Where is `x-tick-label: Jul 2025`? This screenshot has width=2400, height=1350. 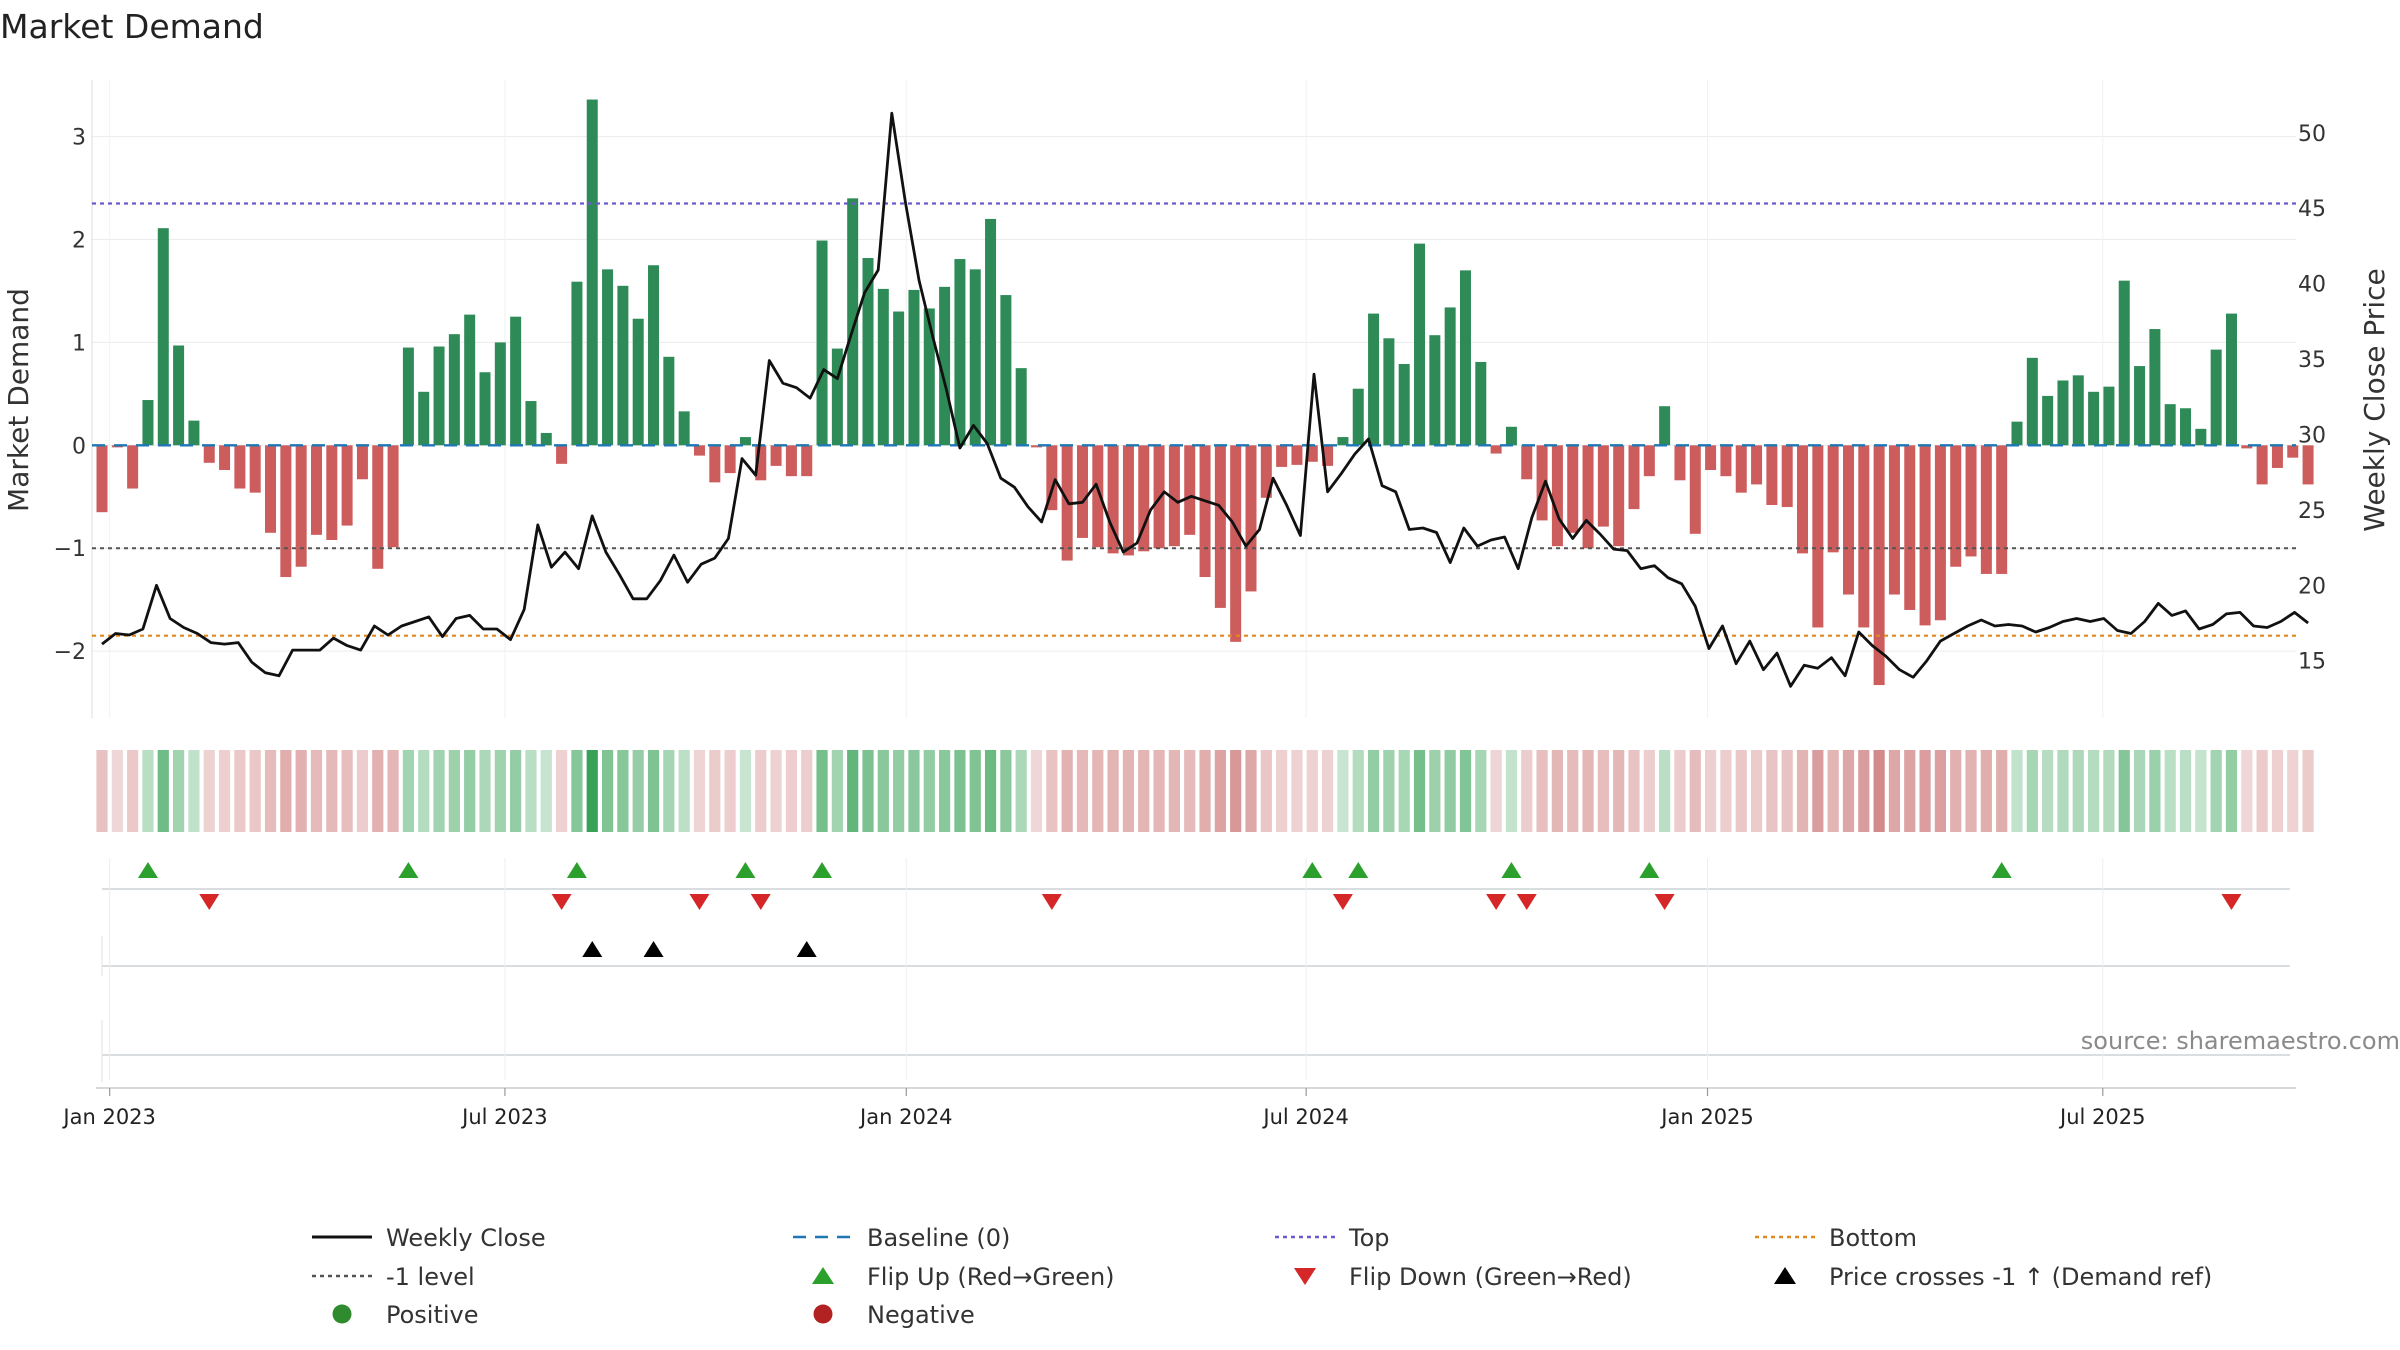
x-tick-label: Jul 2025 is located at coordinates (2101, 1117).